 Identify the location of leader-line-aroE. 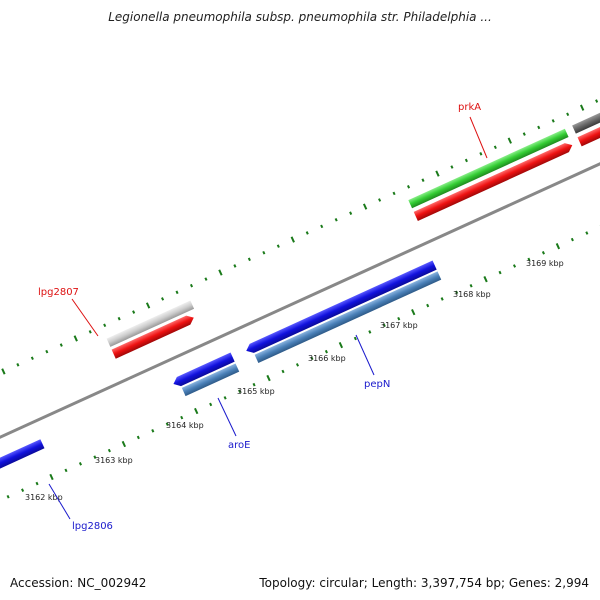
(227, 417).